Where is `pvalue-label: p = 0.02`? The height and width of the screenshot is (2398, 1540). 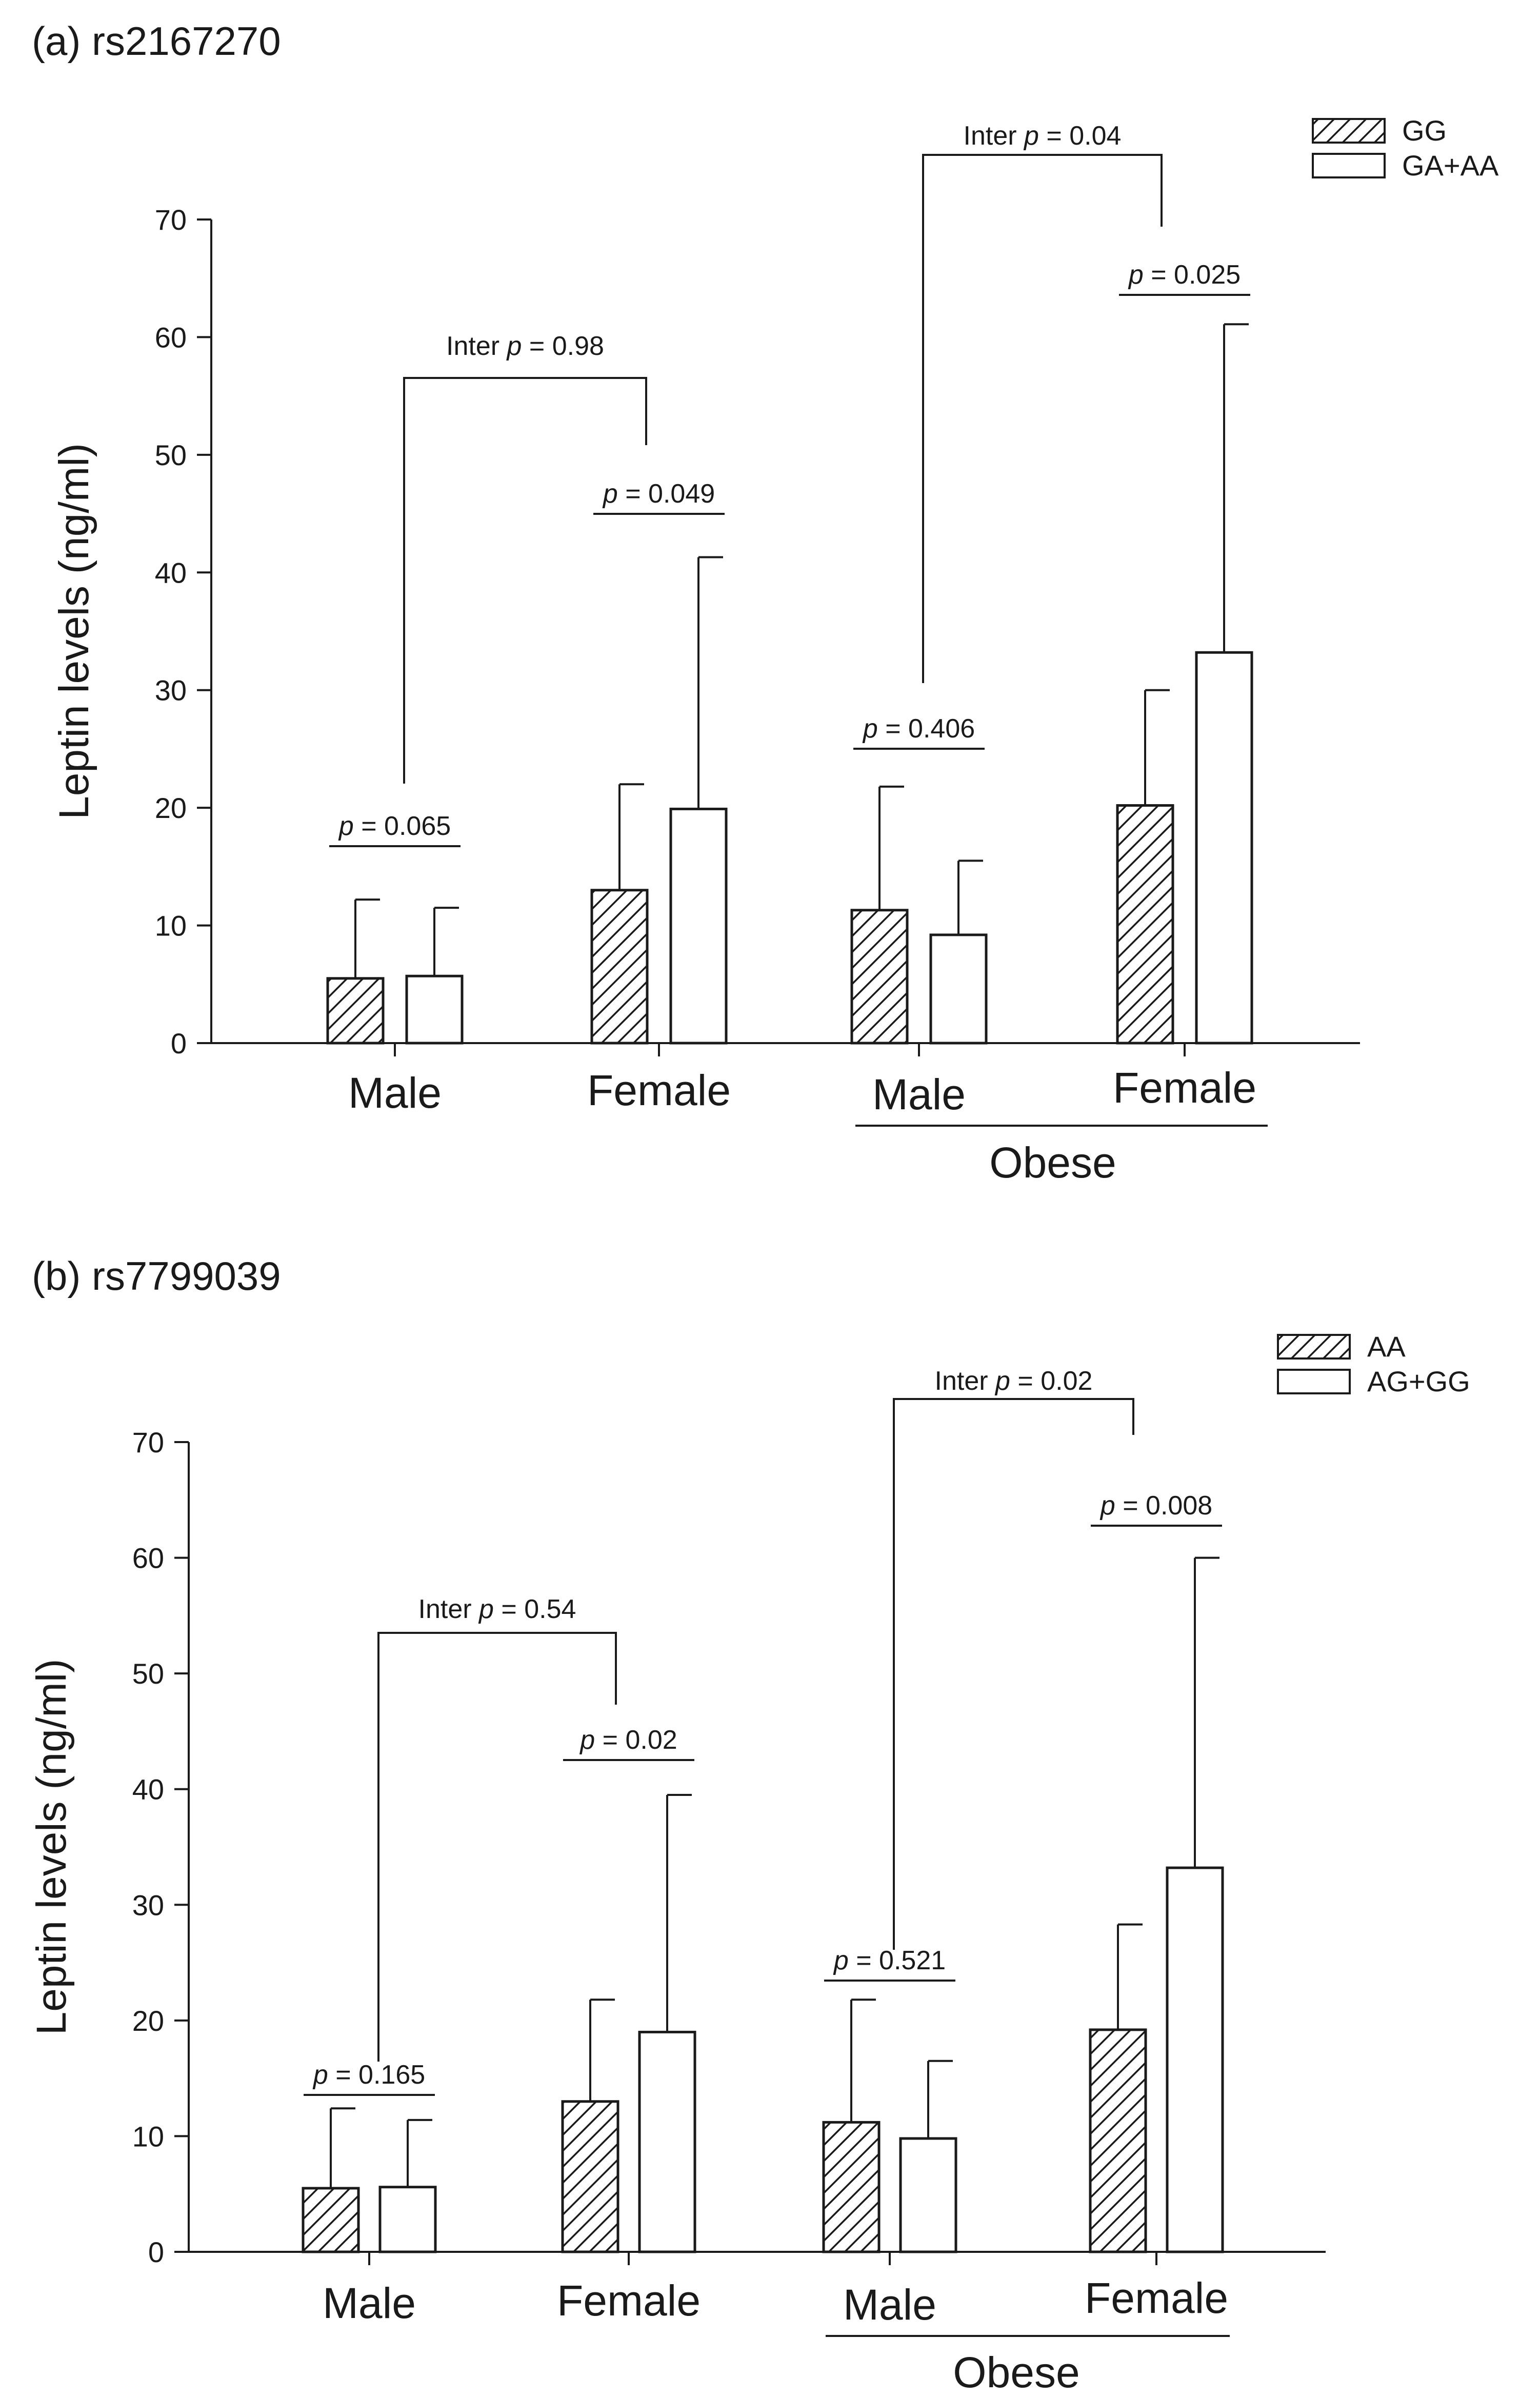
pvalue-label: p = 0.02 is located at coordinates (628, 1740).